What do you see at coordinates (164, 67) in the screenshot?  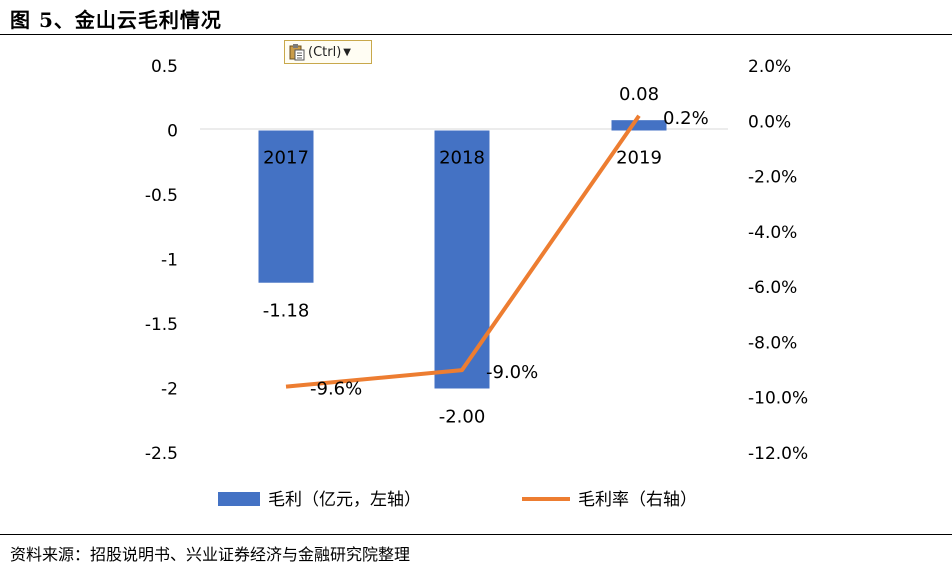 I see `left-tick-label: 0.5` at bounding box center [164, 67].